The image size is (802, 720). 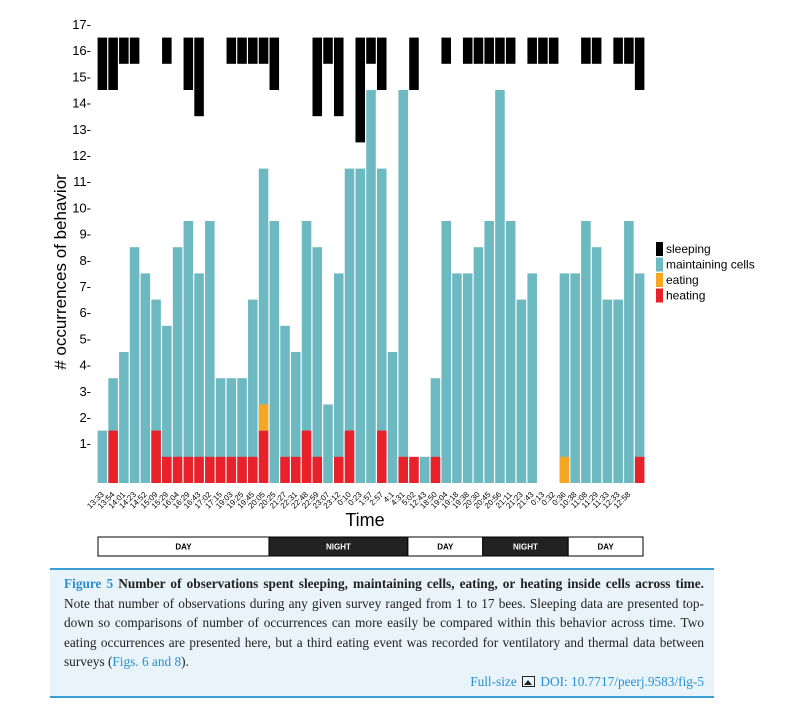 What do you see at coordinates (85, 391) in the screenshot?
I see `y-tick-label: 3-` at bounding box center [85, 391].